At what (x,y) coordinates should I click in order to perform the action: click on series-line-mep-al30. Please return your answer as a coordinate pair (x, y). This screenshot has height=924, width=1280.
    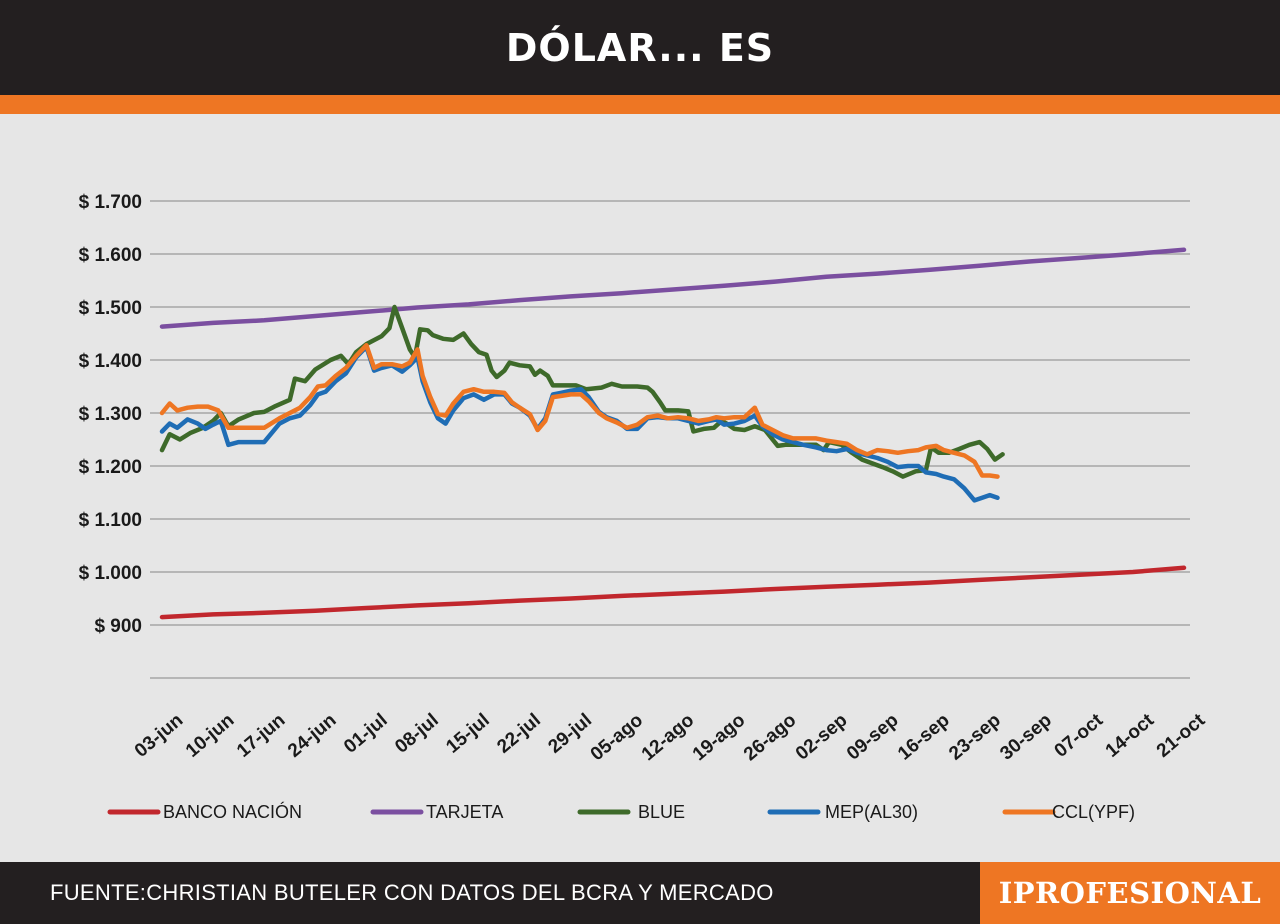
    Looking at the image, I should click on (579, 423).